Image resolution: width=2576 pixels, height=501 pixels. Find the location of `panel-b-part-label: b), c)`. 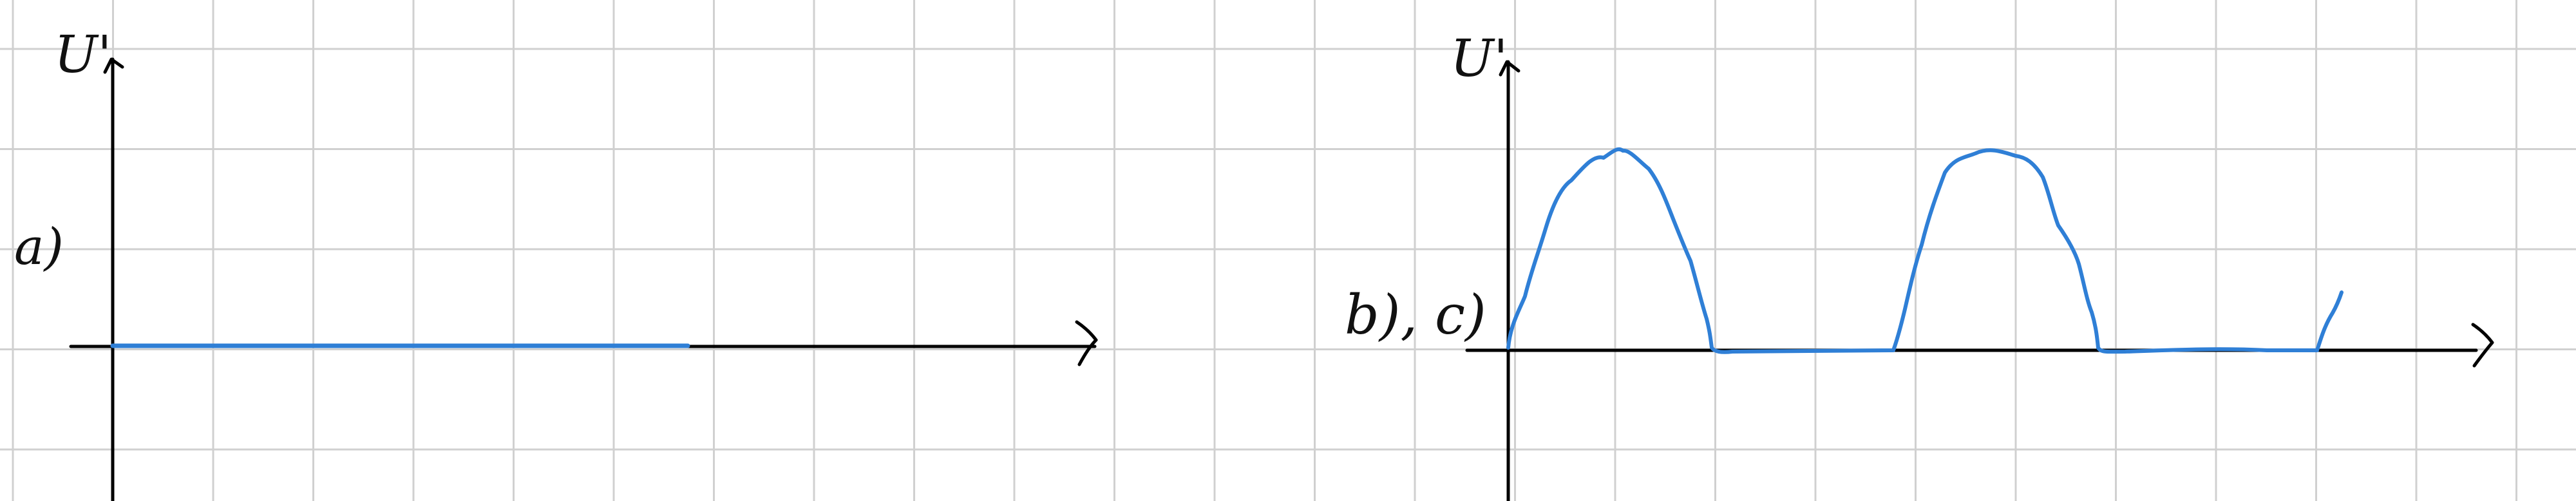

panel-b-part-label: b), c) is located at coordinates (1415, 314).